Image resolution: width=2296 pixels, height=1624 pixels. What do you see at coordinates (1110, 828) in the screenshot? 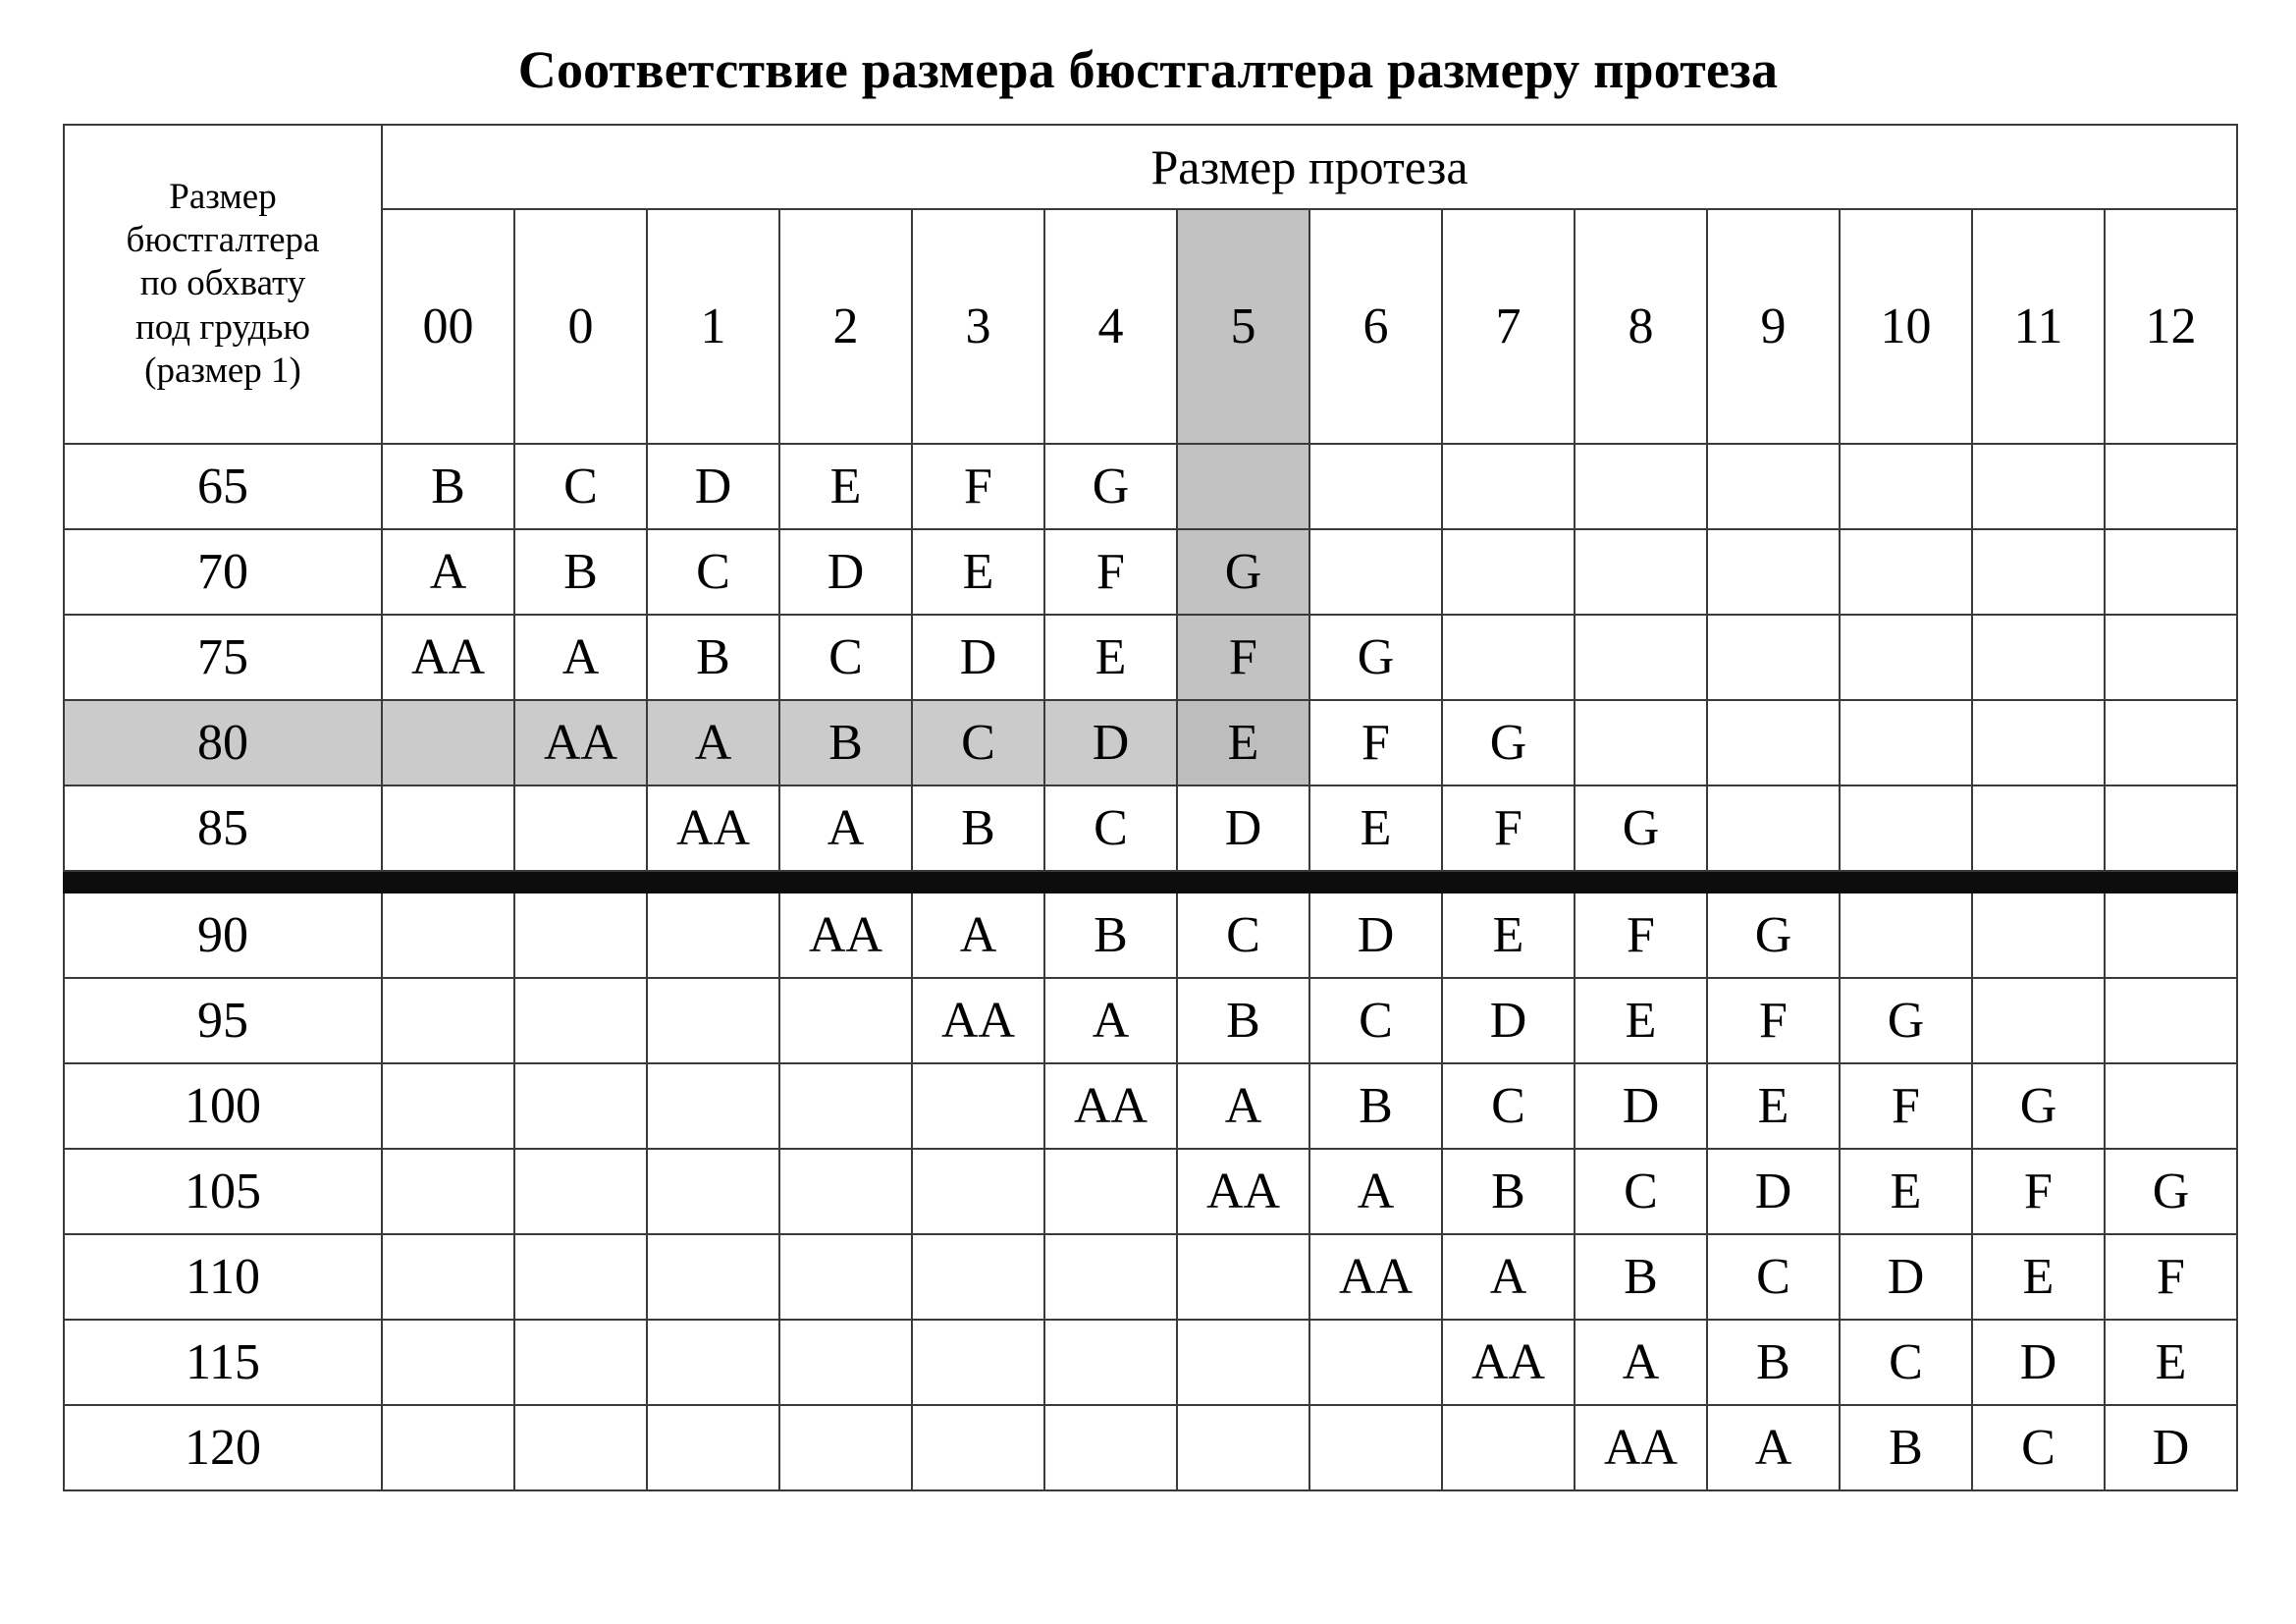
I see `cell-85-4: C` at bounding box center [1110, 828].